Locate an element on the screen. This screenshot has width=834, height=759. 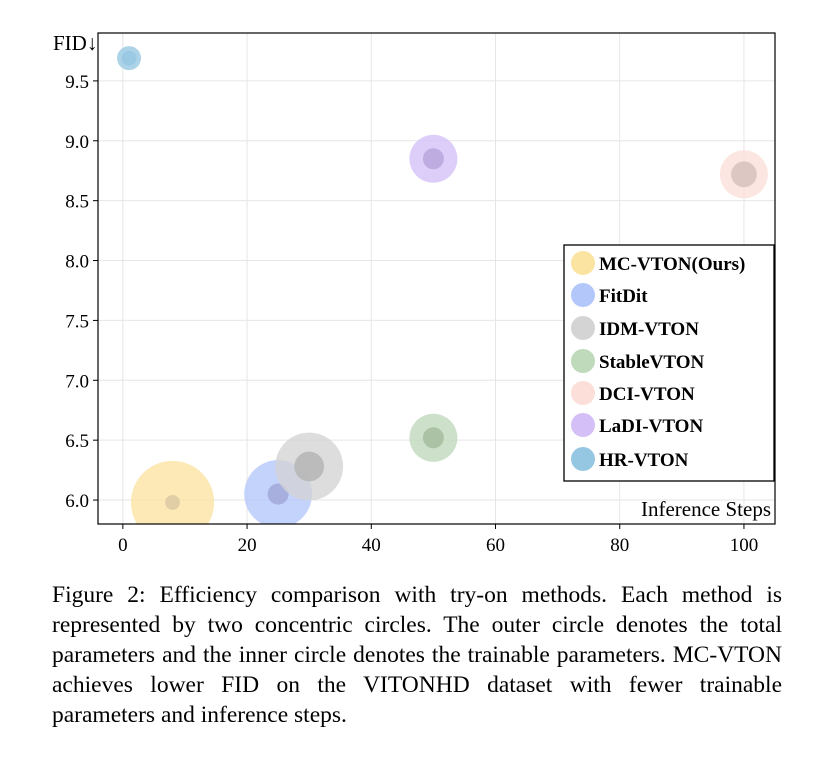
x-axis-ticks: 0 20 40 60 80 100 is located at coordinates (438, 540).